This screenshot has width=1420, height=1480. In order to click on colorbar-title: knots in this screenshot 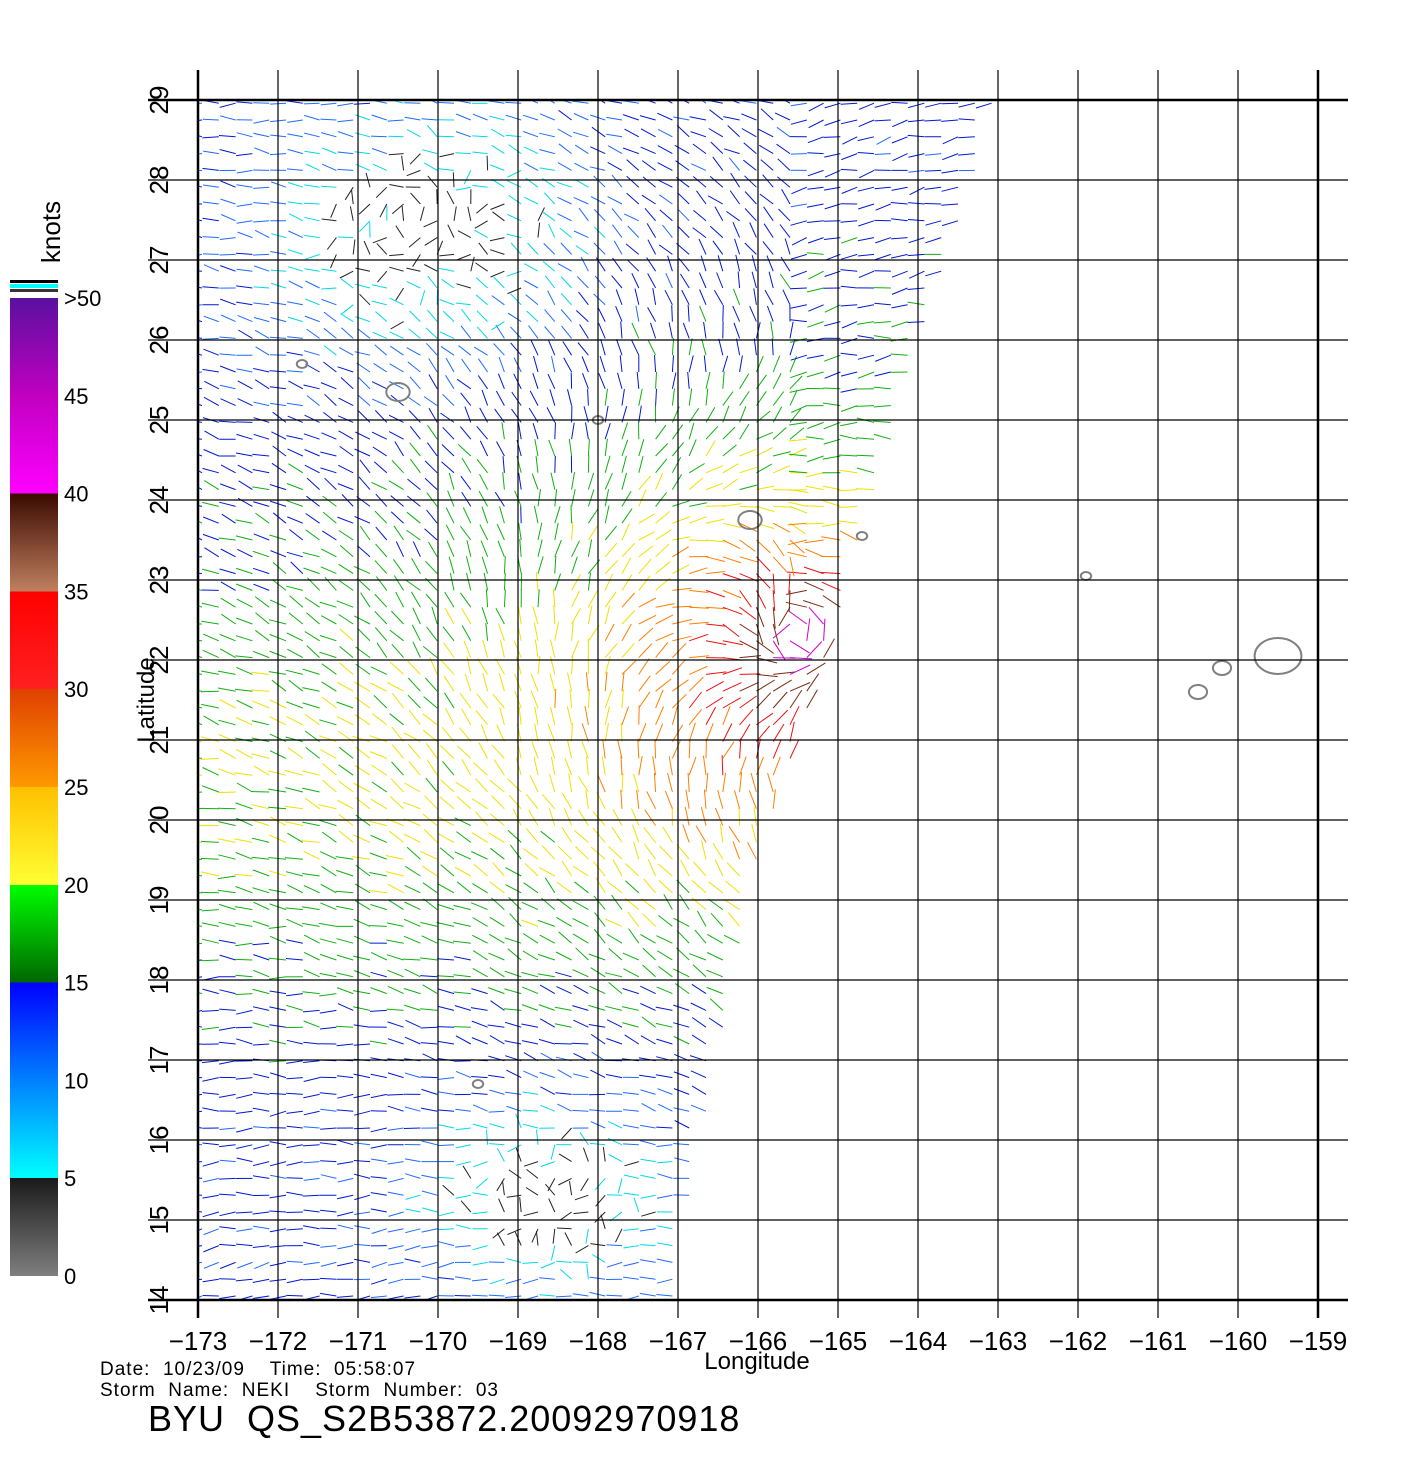, I will do `click(51, 232)`.